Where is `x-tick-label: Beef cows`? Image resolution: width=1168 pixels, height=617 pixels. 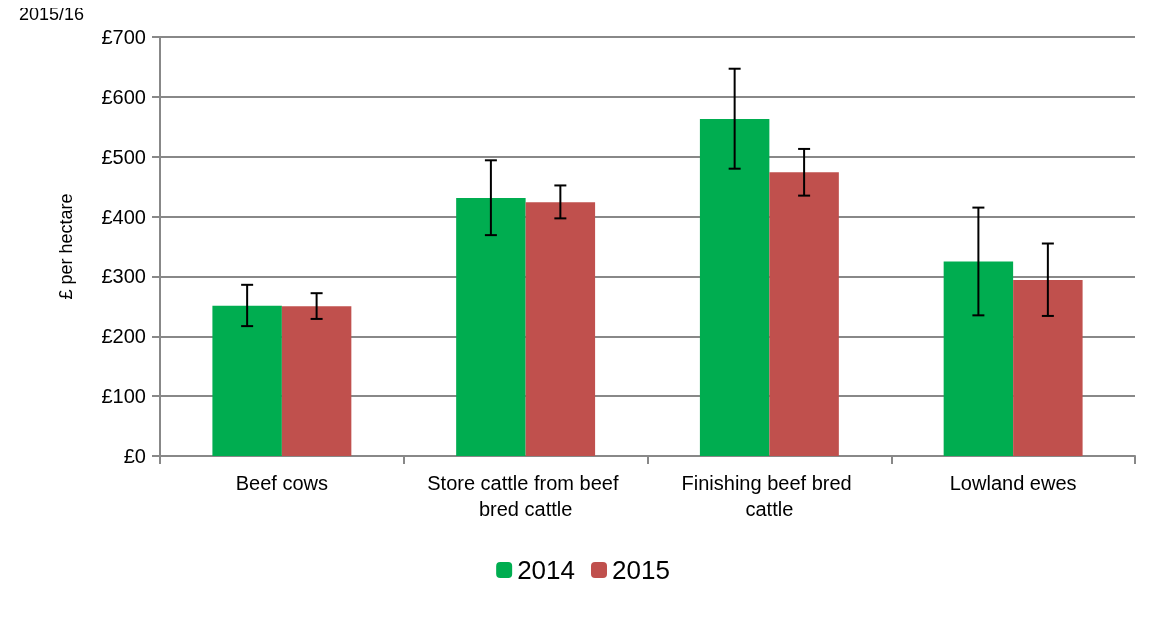 x-tick-label: Beef cows is located at coordinates (282, 483).